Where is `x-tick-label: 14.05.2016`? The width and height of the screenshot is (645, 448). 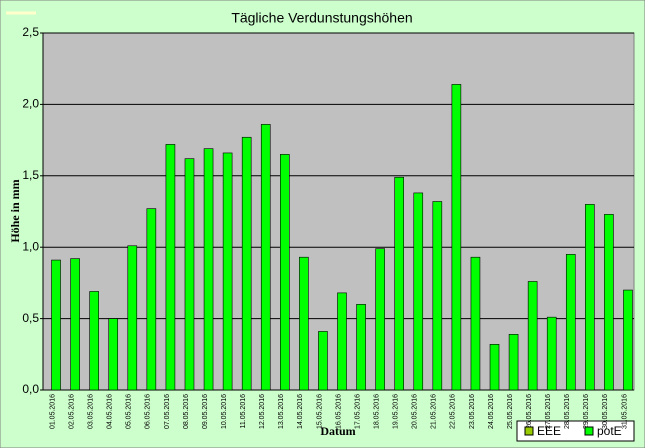 x-tick-label: 14.05.2016 is located at coordinates (300, 411).